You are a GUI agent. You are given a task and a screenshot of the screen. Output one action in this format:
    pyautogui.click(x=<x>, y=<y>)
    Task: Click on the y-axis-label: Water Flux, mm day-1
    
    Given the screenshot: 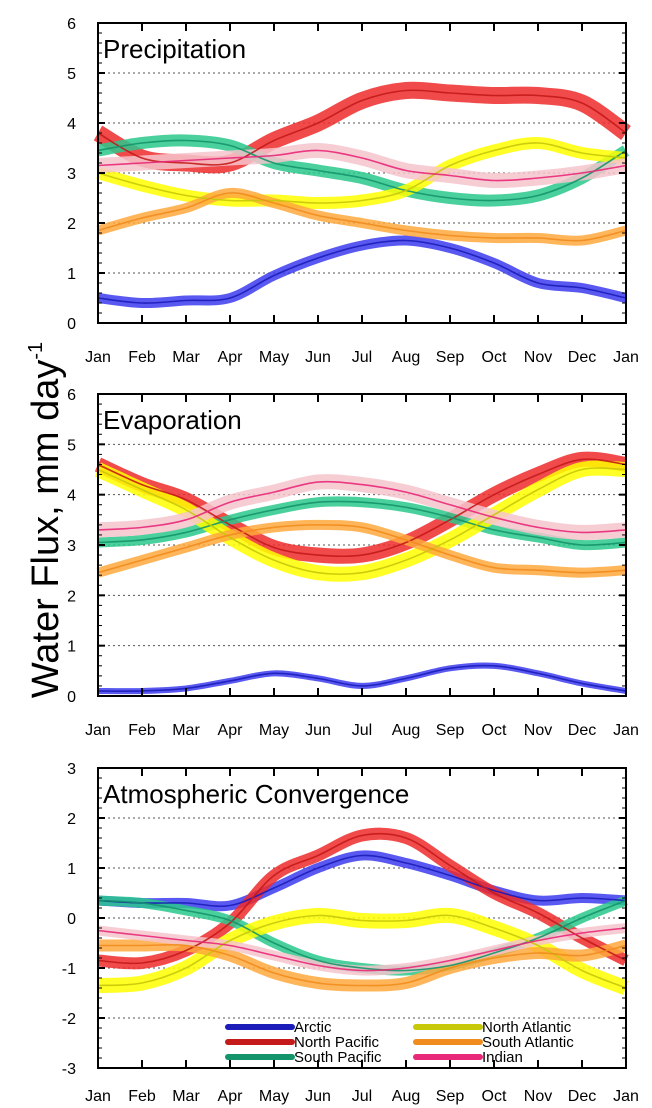 What is the action you would take?
    pyautogui.click(x=46, y=520)
    